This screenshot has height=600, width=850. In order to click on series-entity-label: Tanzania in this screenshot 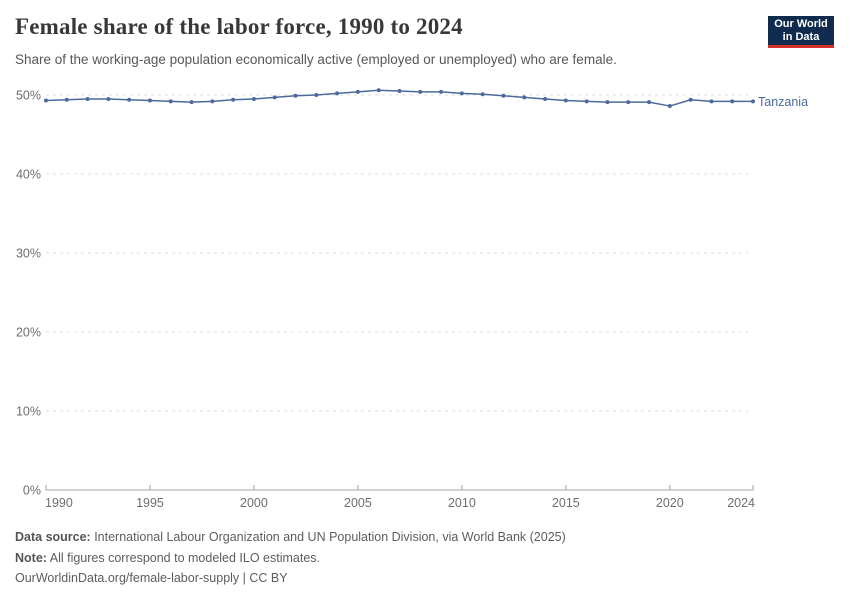, I will do `click(783, 102)`.